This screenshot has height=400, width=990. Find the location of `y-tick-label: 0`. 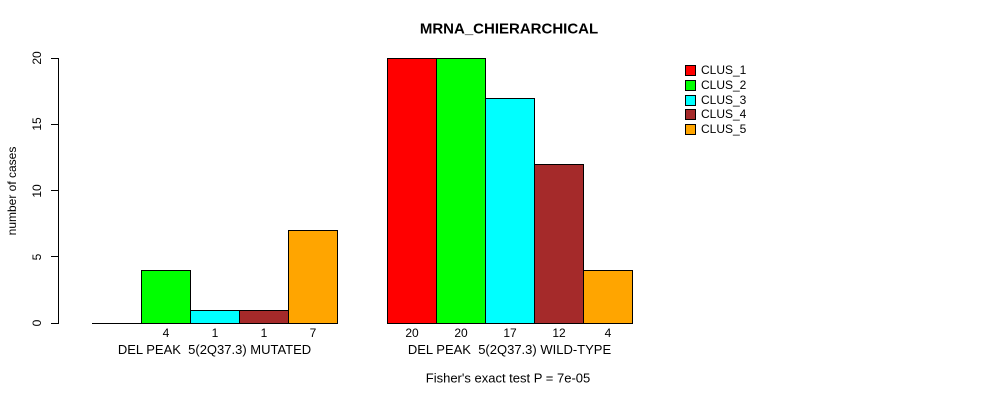

y-tick-label: 0 is located at coordinates (37, 323).